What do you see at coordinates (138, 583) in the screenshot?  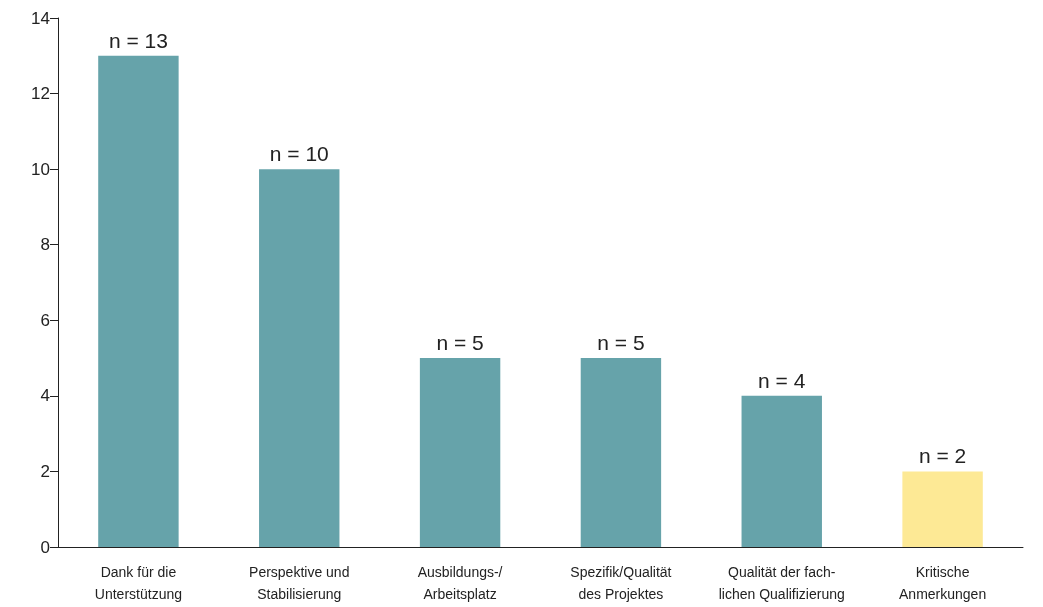 I see `x-tick-label: Dank für die Unterstützung` at bounding box center [138, 583].